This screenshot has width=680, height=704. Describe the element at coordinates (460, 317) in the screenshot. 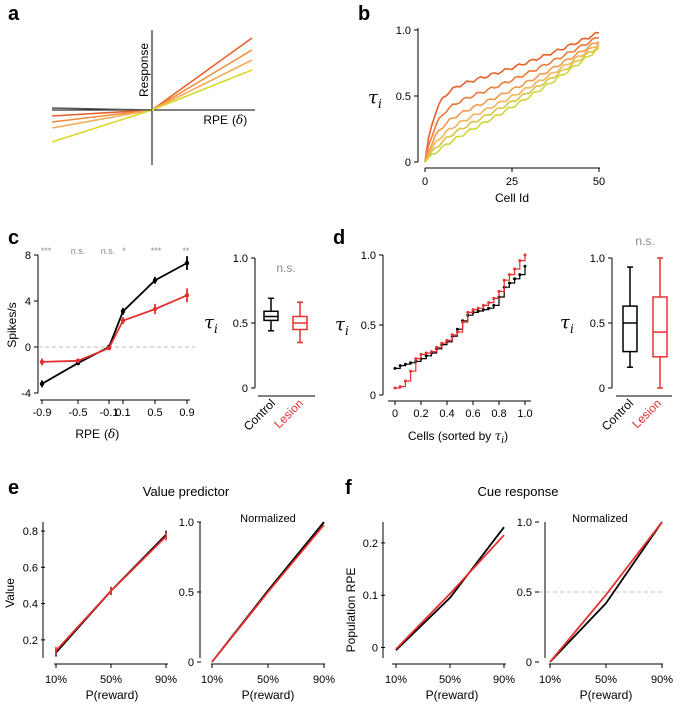

I see `d-series-control` at that location.